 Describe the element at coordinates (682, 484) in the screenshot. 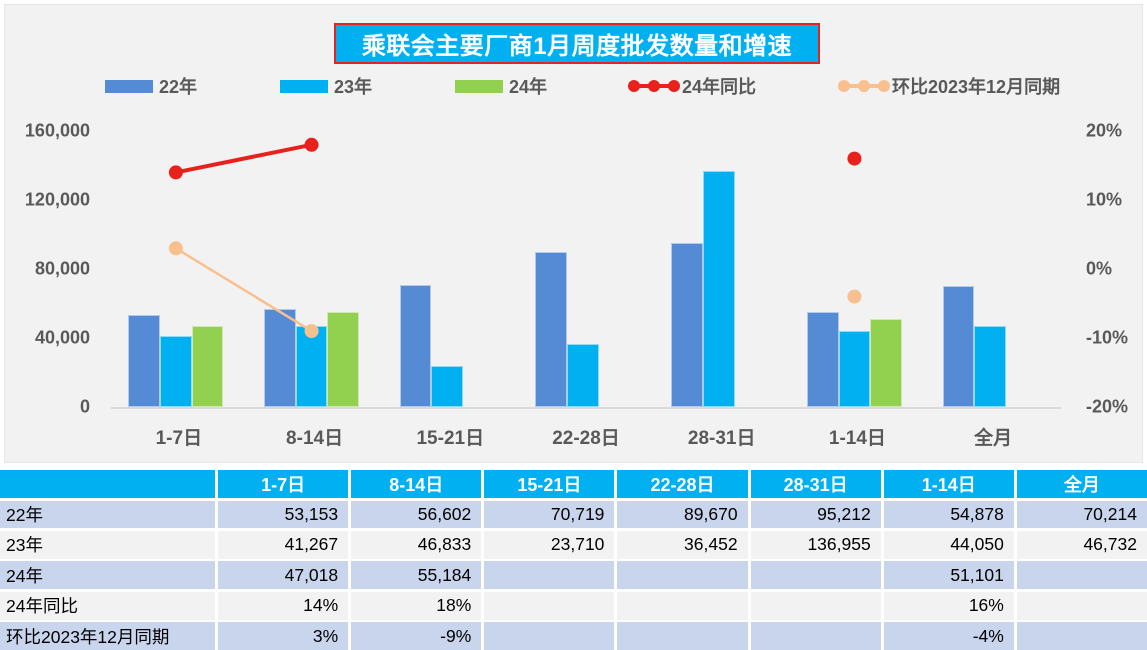

I see `table-header-cell: 22-28日` at that location.